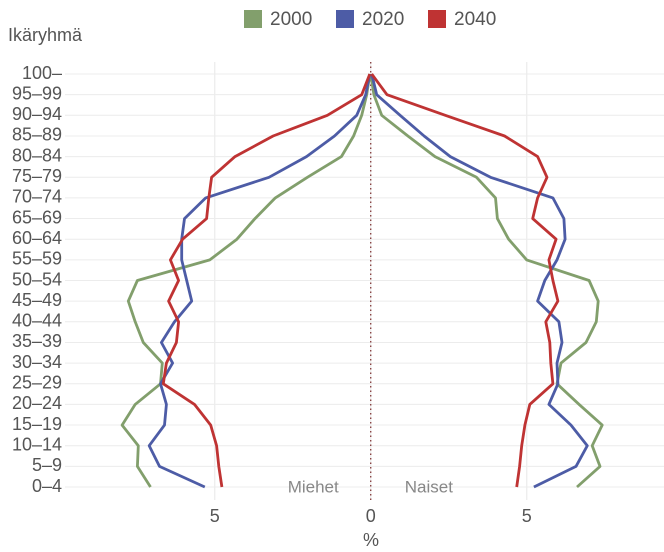  I want to click on y-tick-label: 100–, so click(42, 73).